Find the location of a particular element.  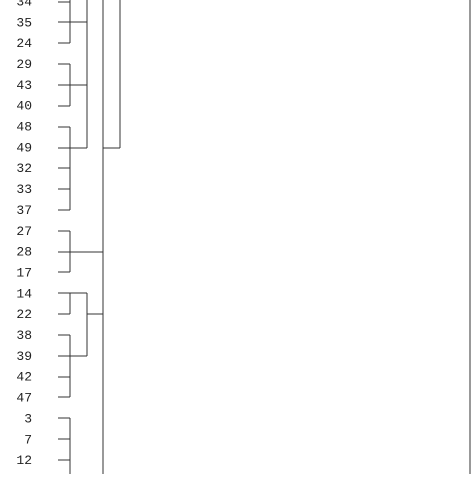

leaf-label: 43 is located at coordinates (24, 85).